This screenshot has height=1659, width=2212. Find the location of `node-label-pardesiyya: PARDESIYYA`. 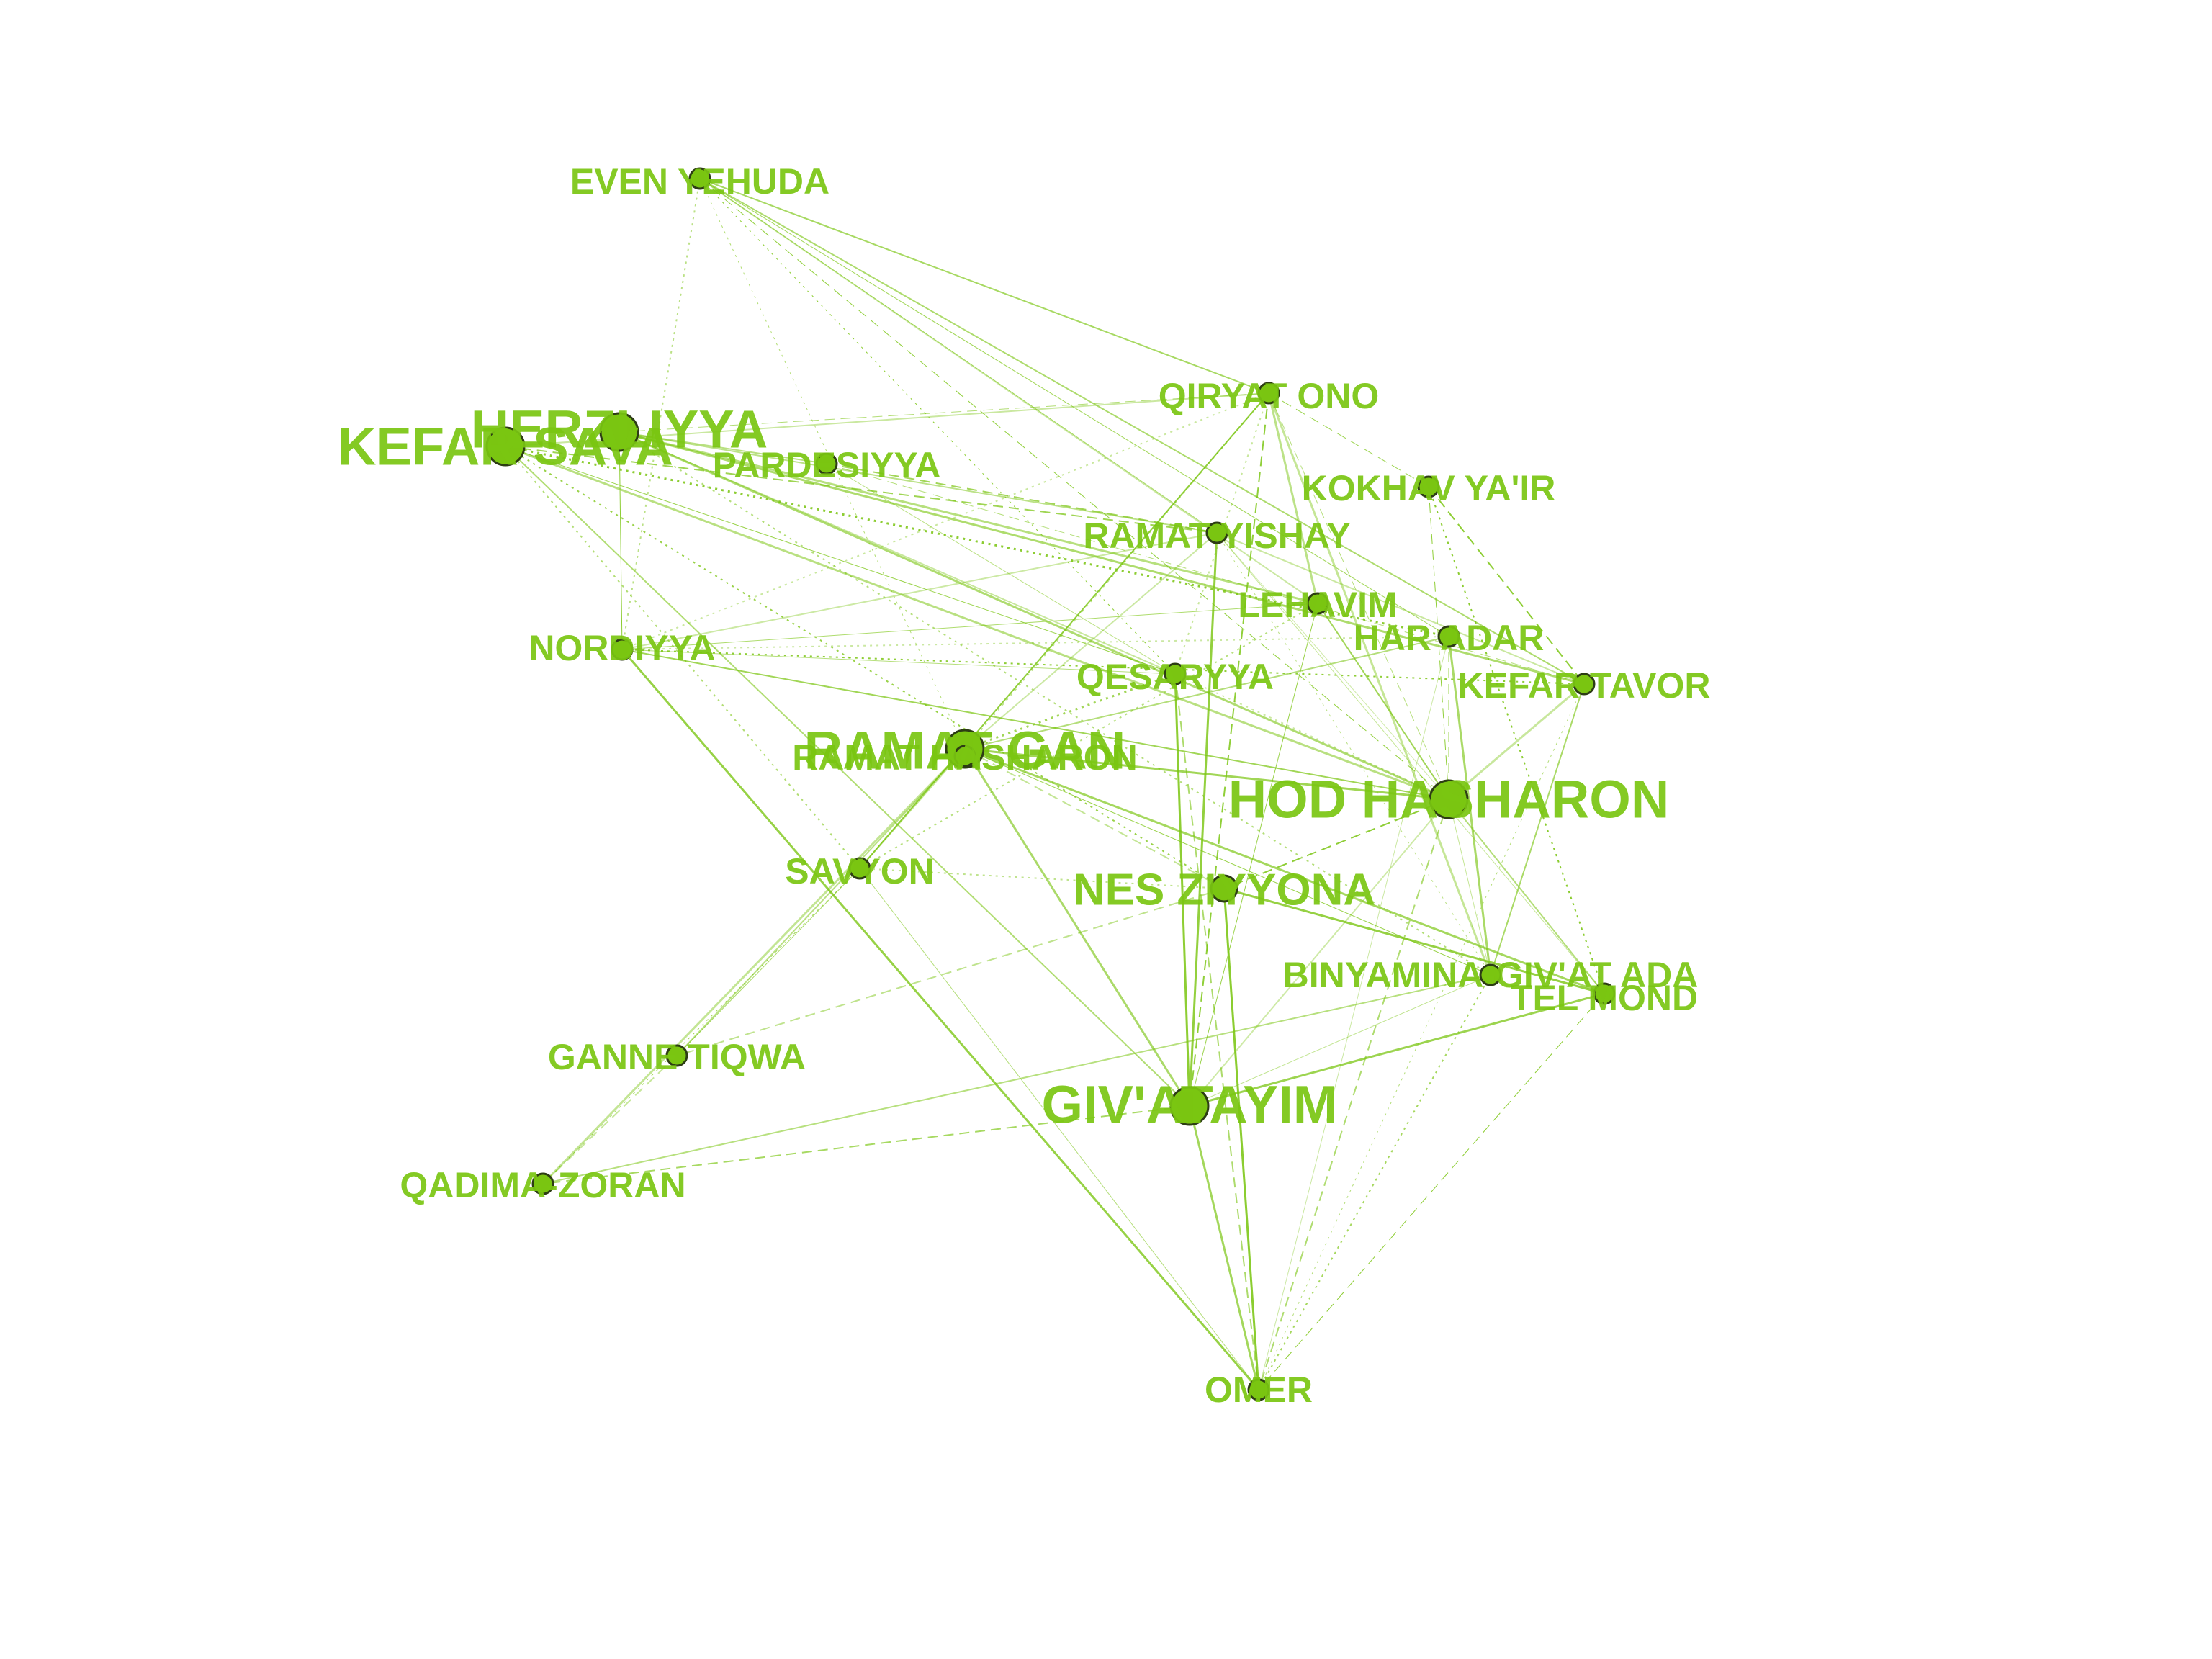

node-label-pardesiyya: PARDESIYYA is located at coordinates (827, 465).